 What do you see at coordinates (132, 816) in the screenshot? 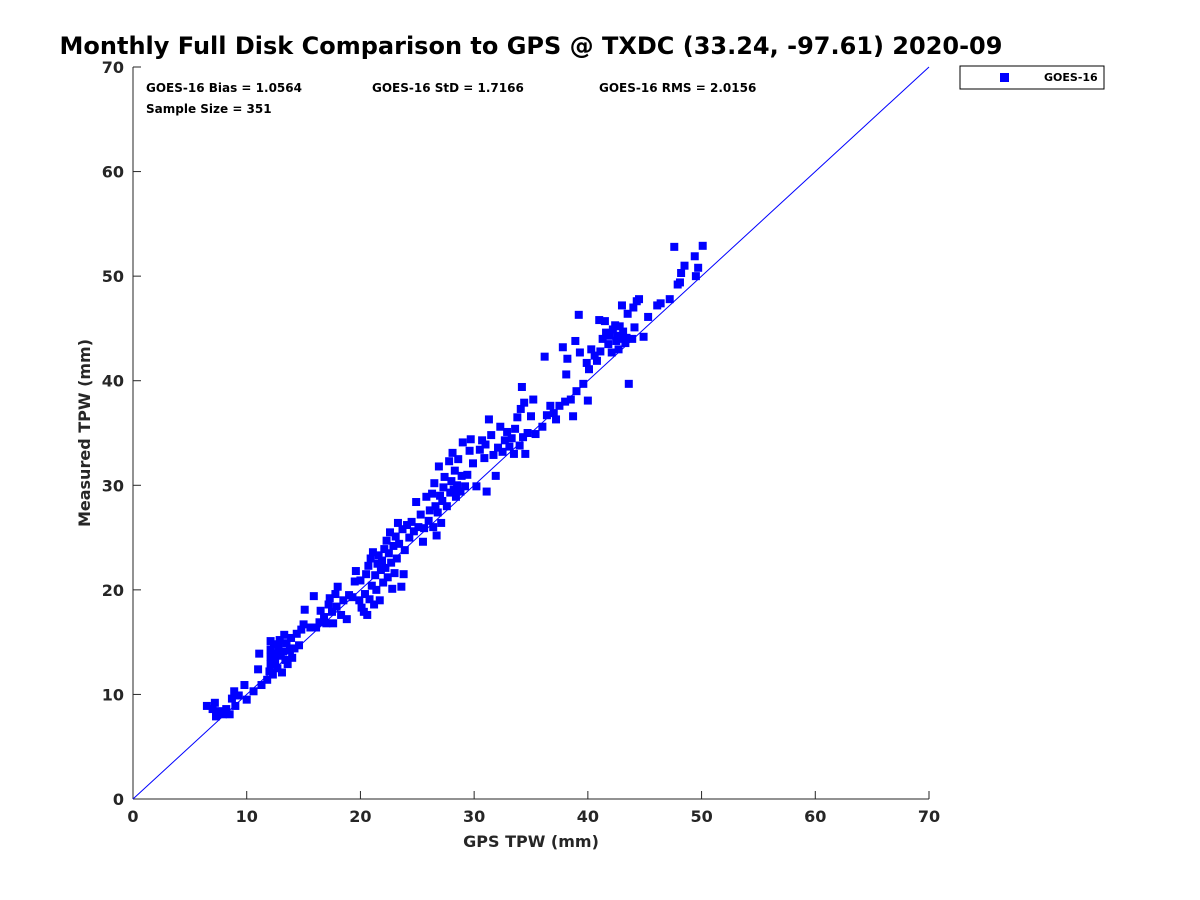
I see `x-tick-label: 0` at bounding box center [132, 816].